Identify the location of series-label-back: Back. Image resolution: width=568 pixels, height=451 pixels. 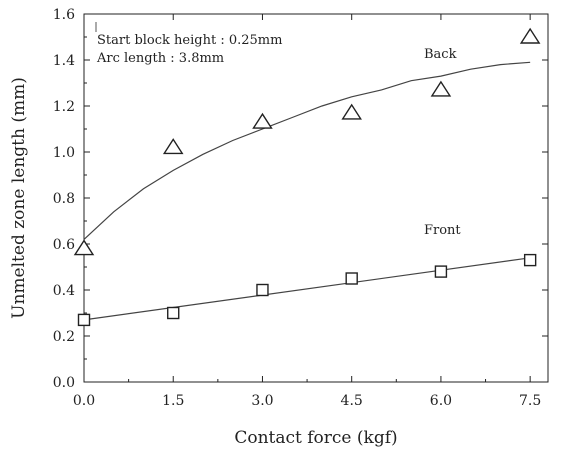
(440, 54).